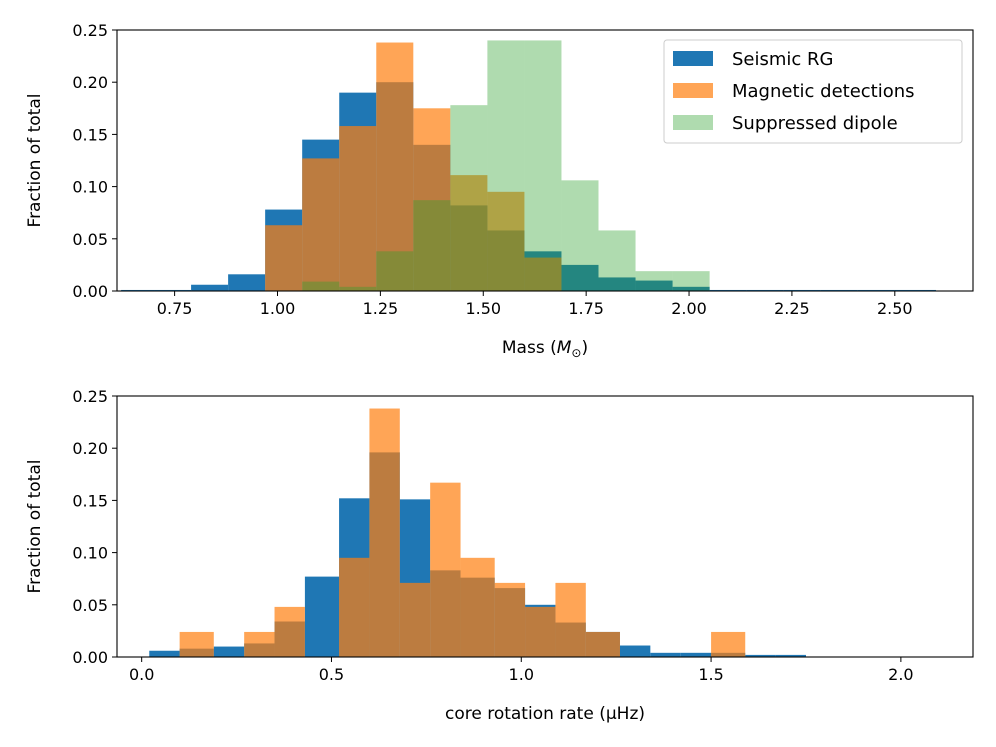 Image resolution: width=996 pixels, height=747 pixels. I want to click on mass-ylabel: Fraction of total, so click(35, 161).